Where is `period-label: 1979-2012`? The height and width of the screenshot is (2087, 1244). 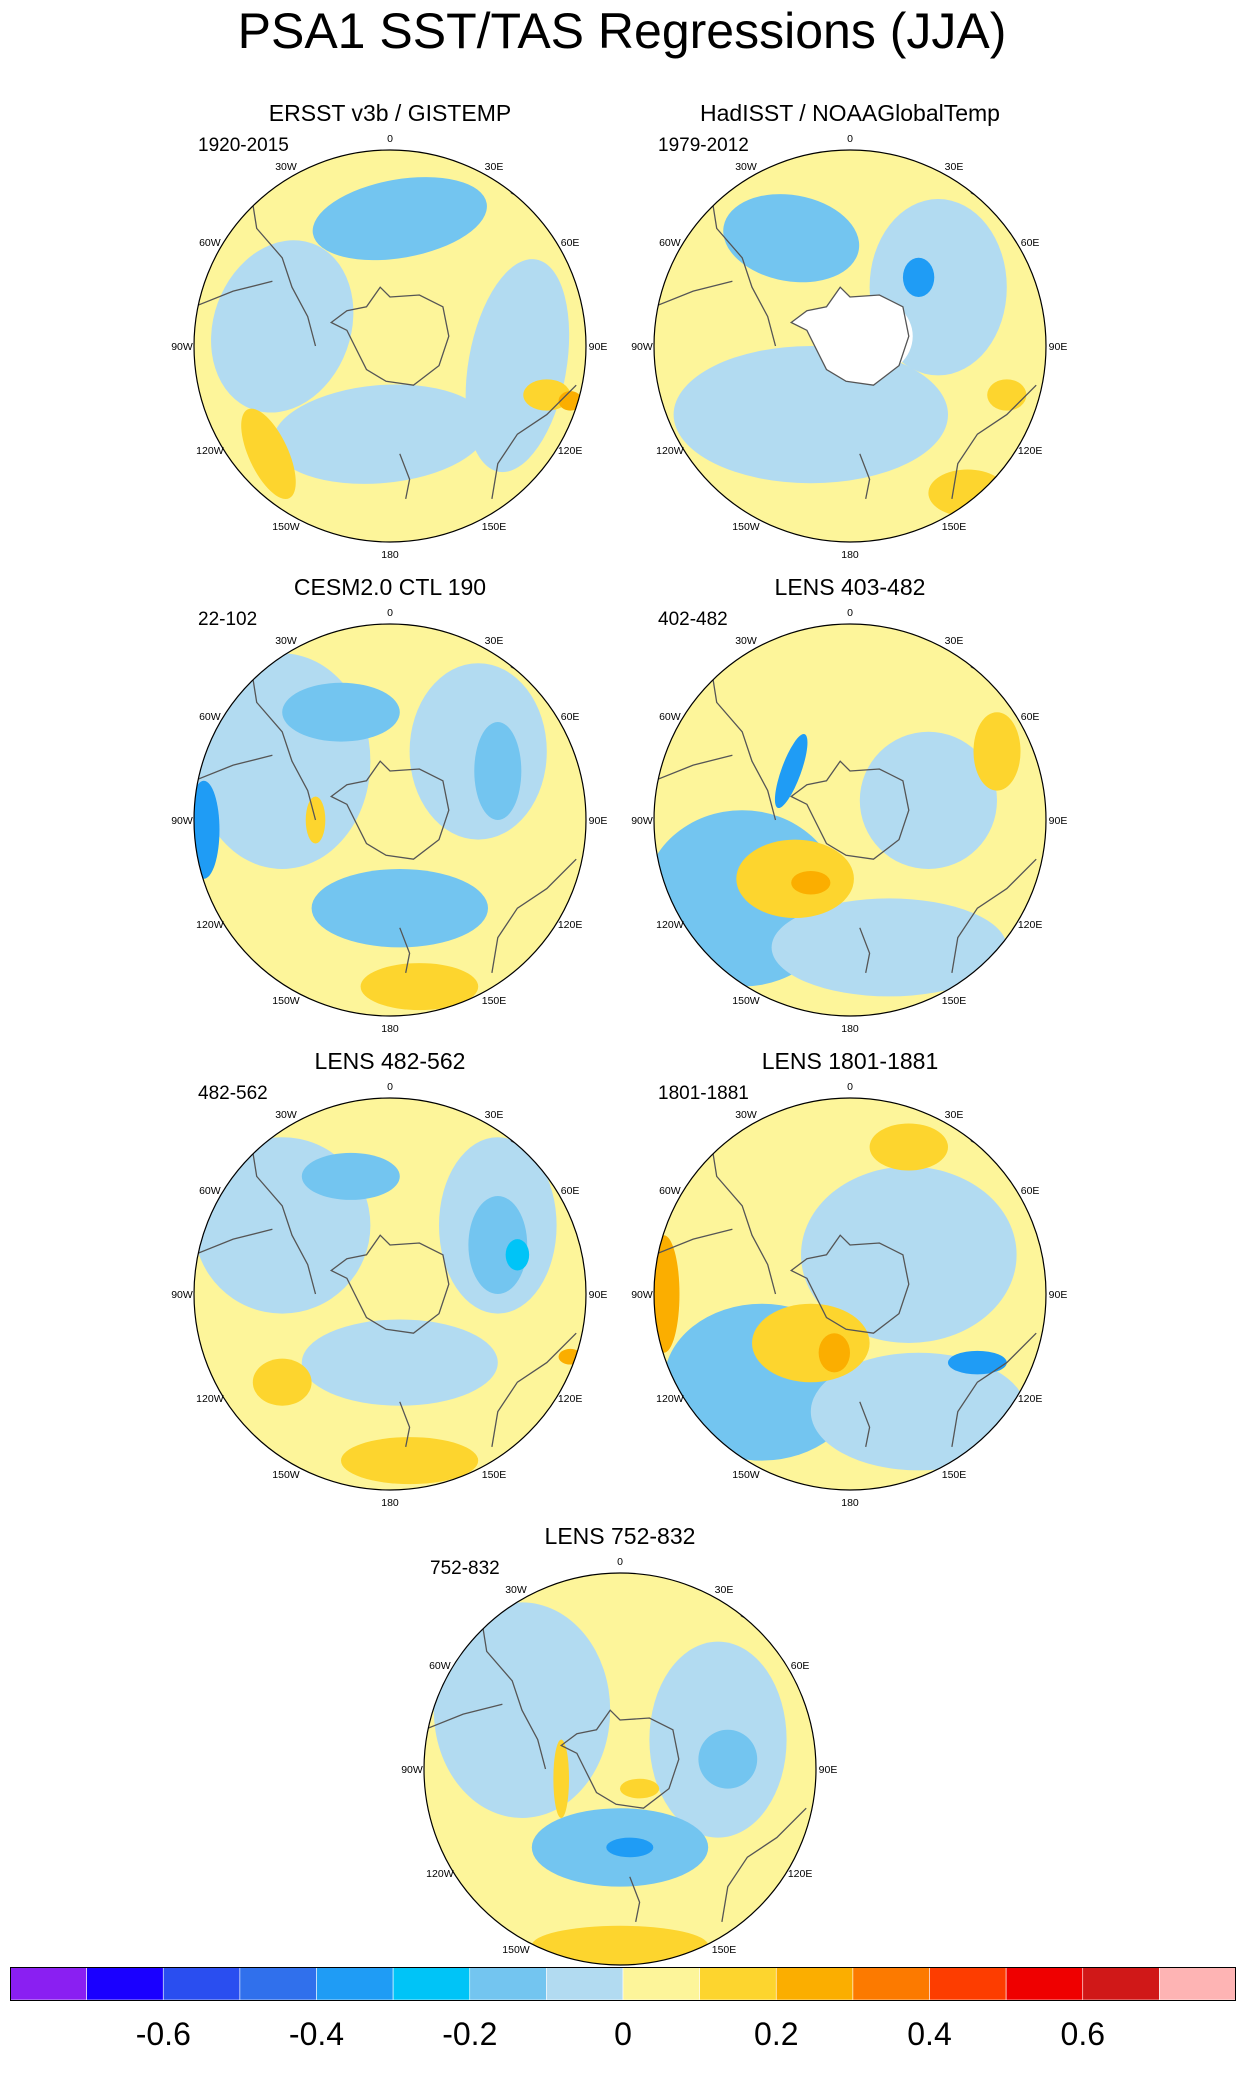 period-label: 1979-2012 is located at coordinates (703, 145).